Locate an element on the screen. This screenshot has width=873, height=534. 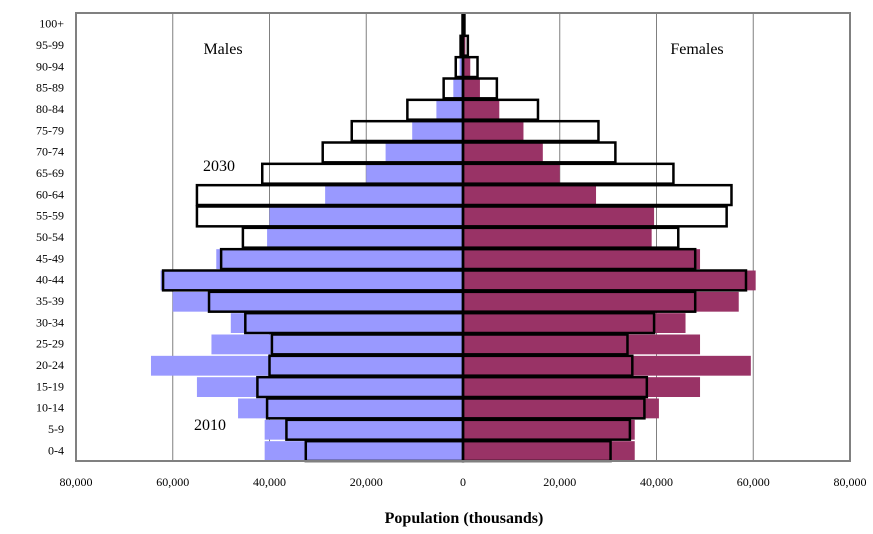
x-tick-label-1: 60,000 is located at coordinates (172, 482).